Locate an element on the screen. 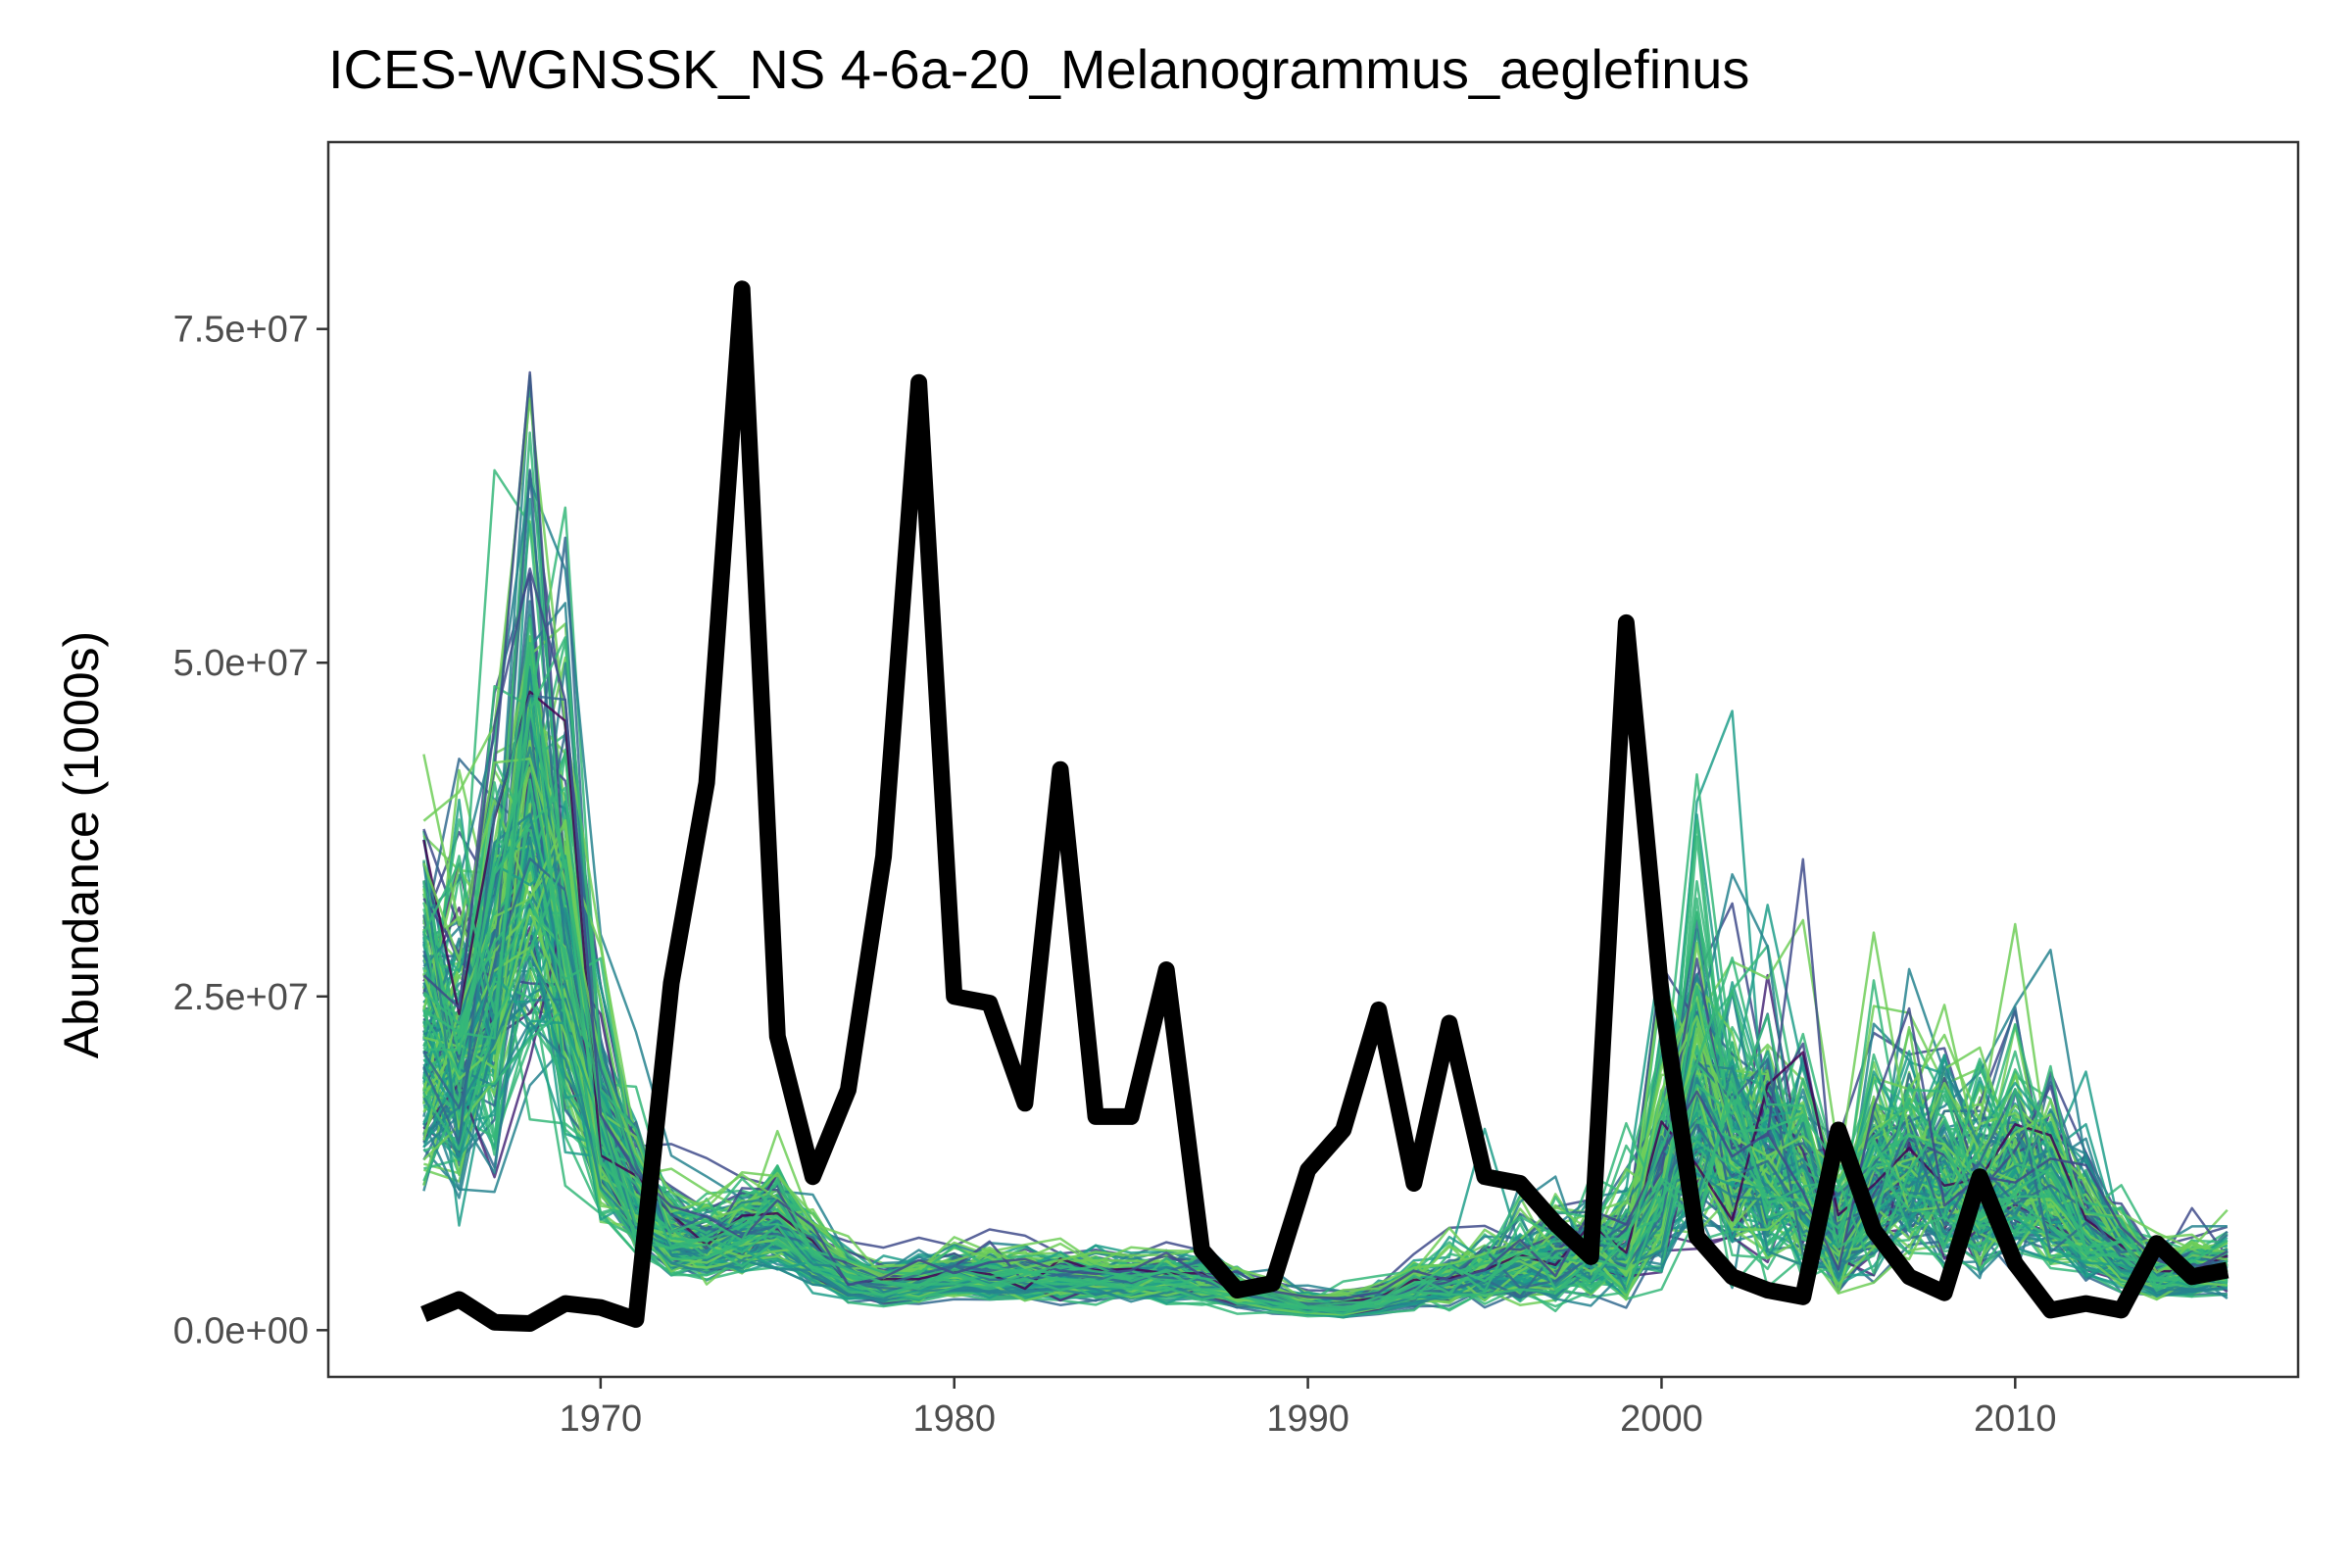  x-tick-label: 1990 is located at coordinates (1307, 1419).